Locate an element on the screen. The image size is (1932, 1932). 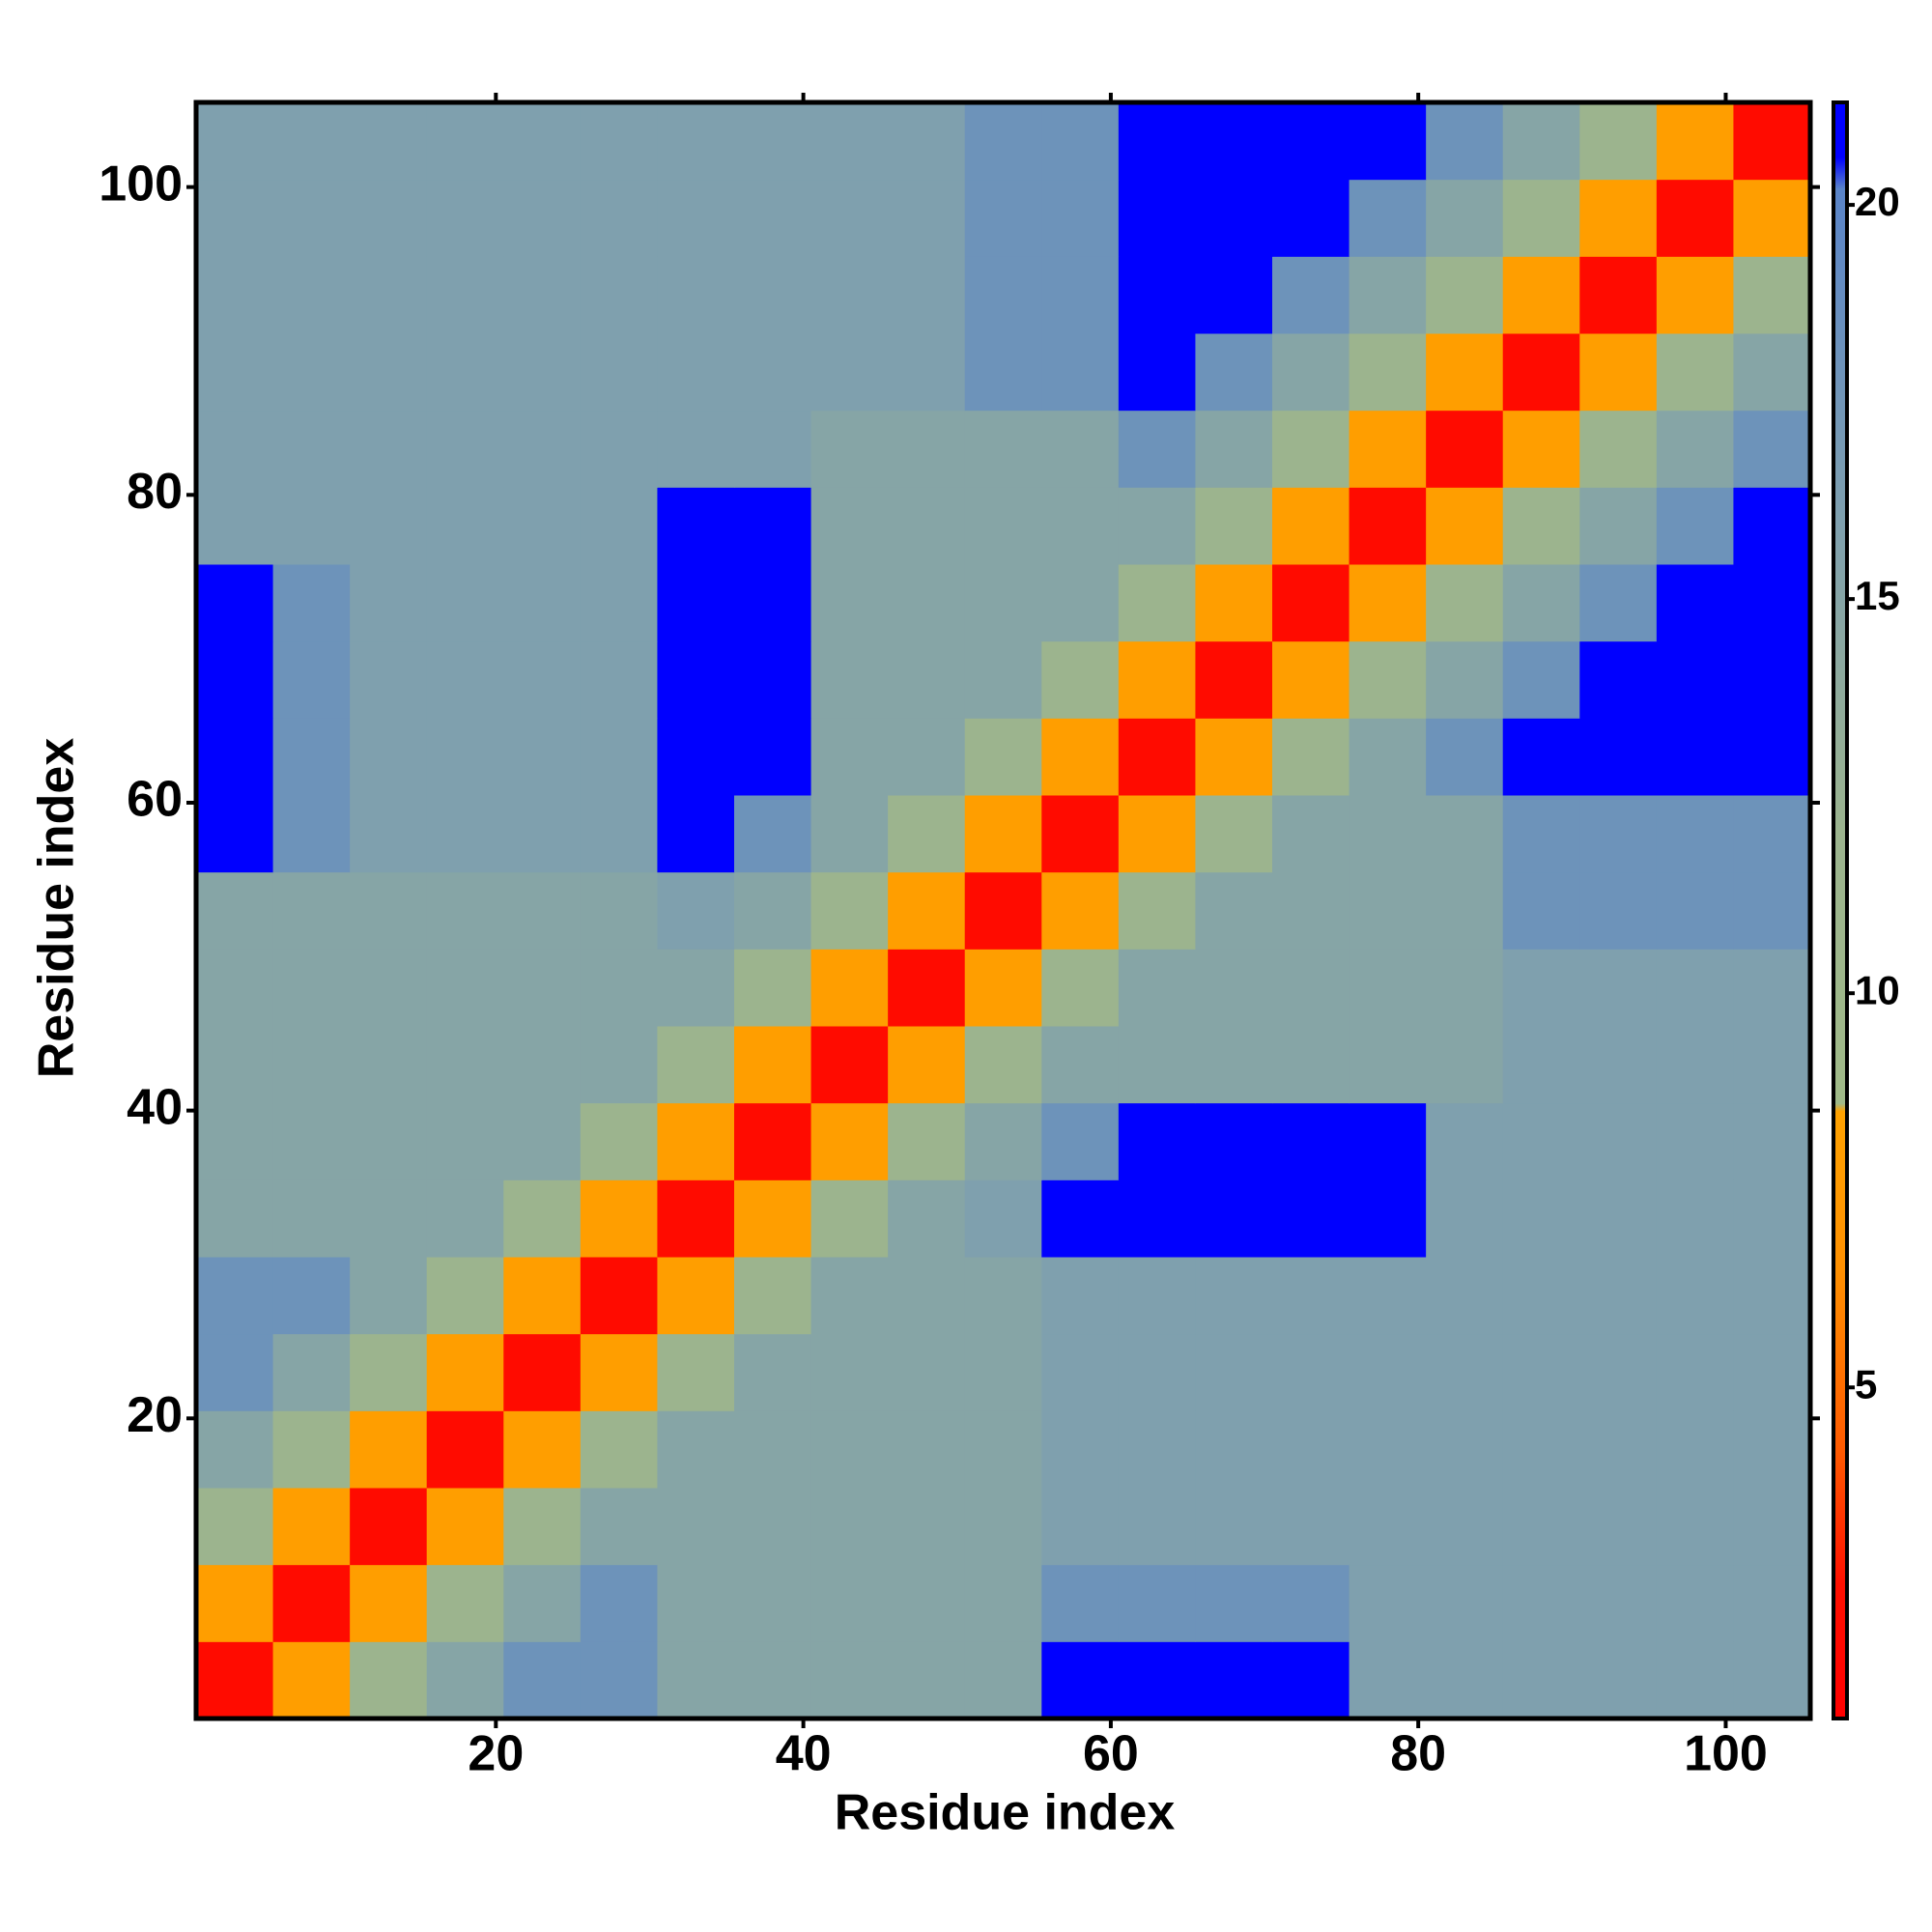
y-tick-label: 60 is located at coordinates (155, 800).